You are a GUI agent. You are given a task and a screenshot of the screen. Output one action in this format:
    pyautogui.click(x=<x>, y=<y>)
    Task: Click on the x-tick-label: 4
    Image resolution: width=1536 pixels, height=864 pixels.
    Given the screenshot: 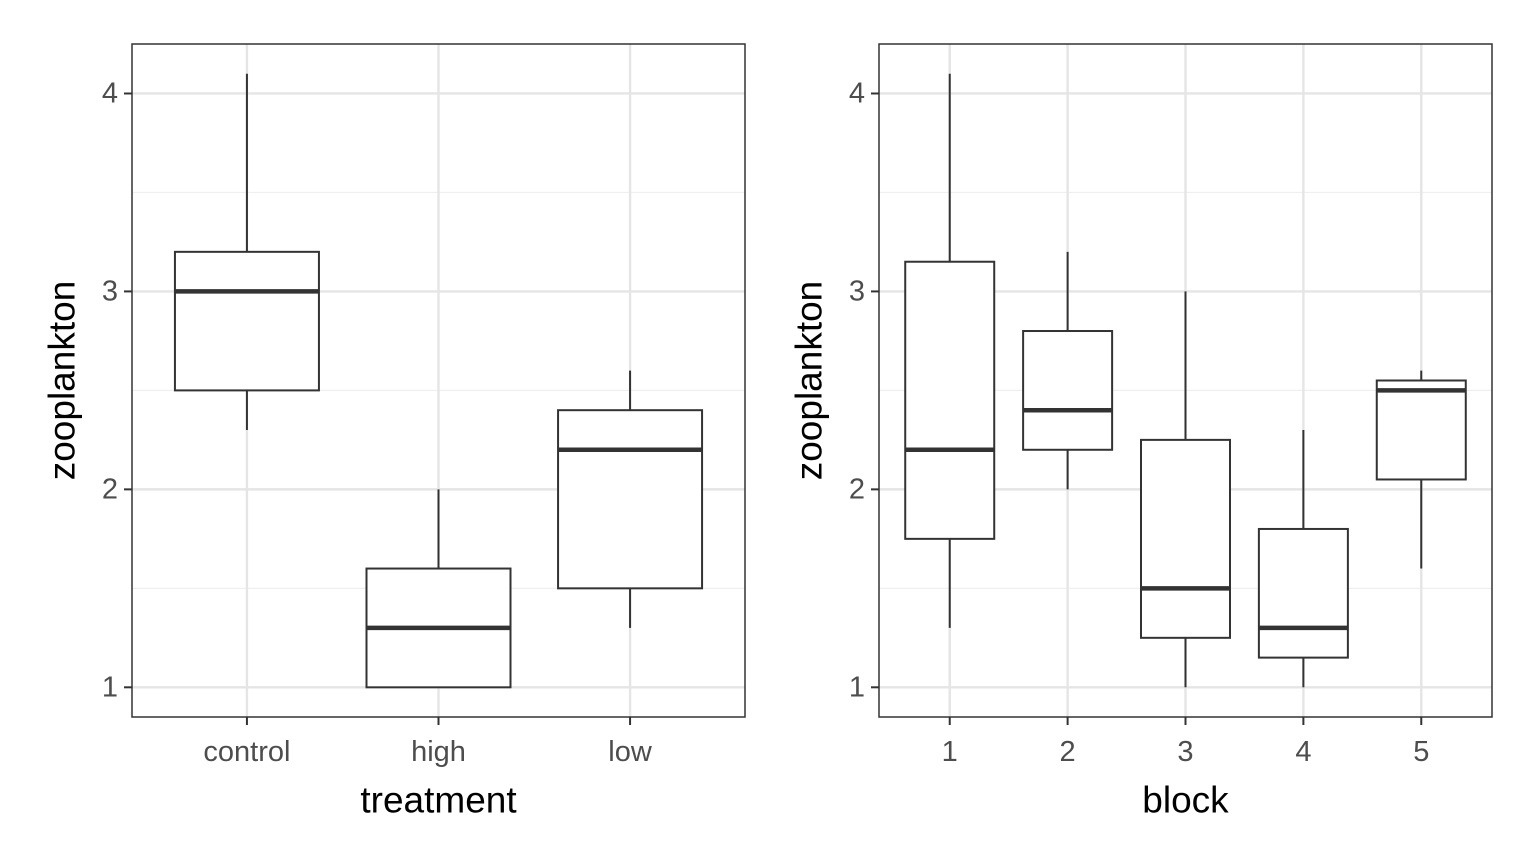 What is the action you would take?
    pyautogui.click(x=1303, y=752)
    